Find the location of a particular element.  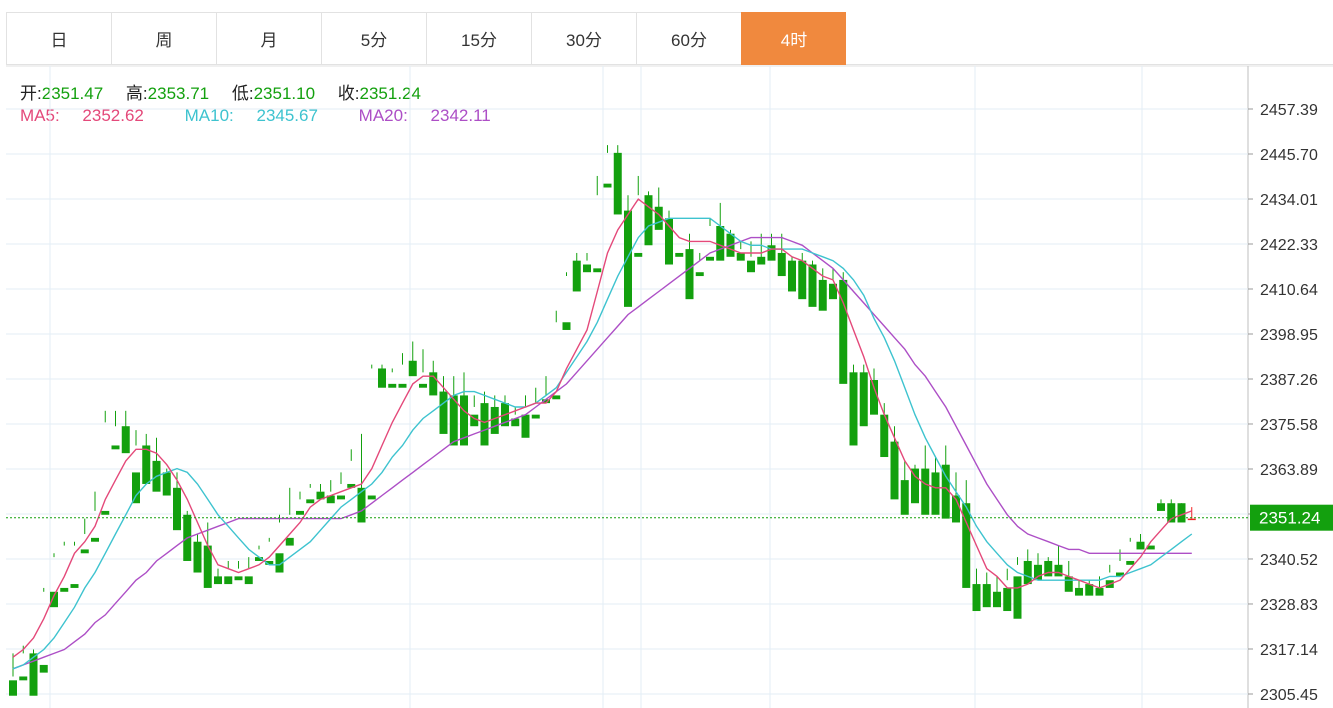

current-price-tag is located at coordinates (1291, 517).